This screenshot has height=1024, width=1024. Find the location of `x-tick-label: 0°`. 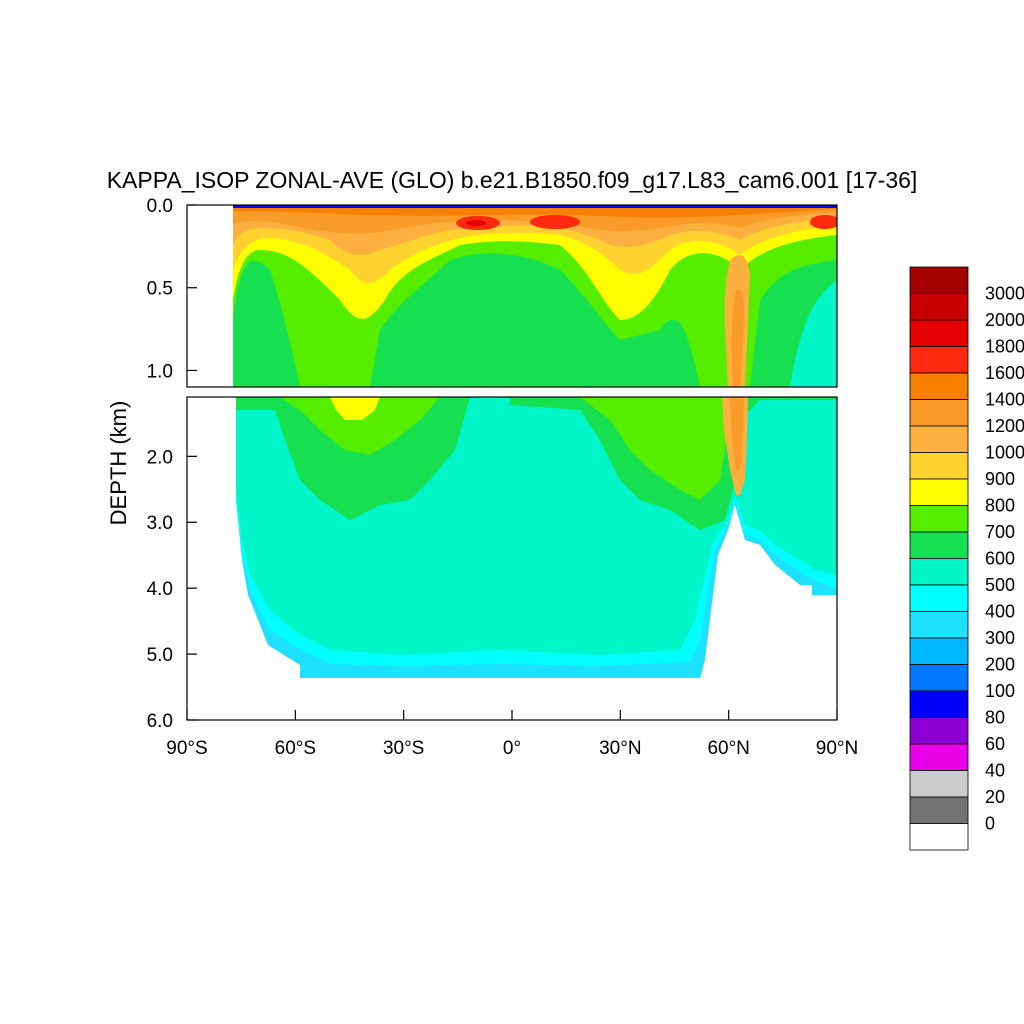

x-tick-label: 0° is located at coordinates (512, 748).